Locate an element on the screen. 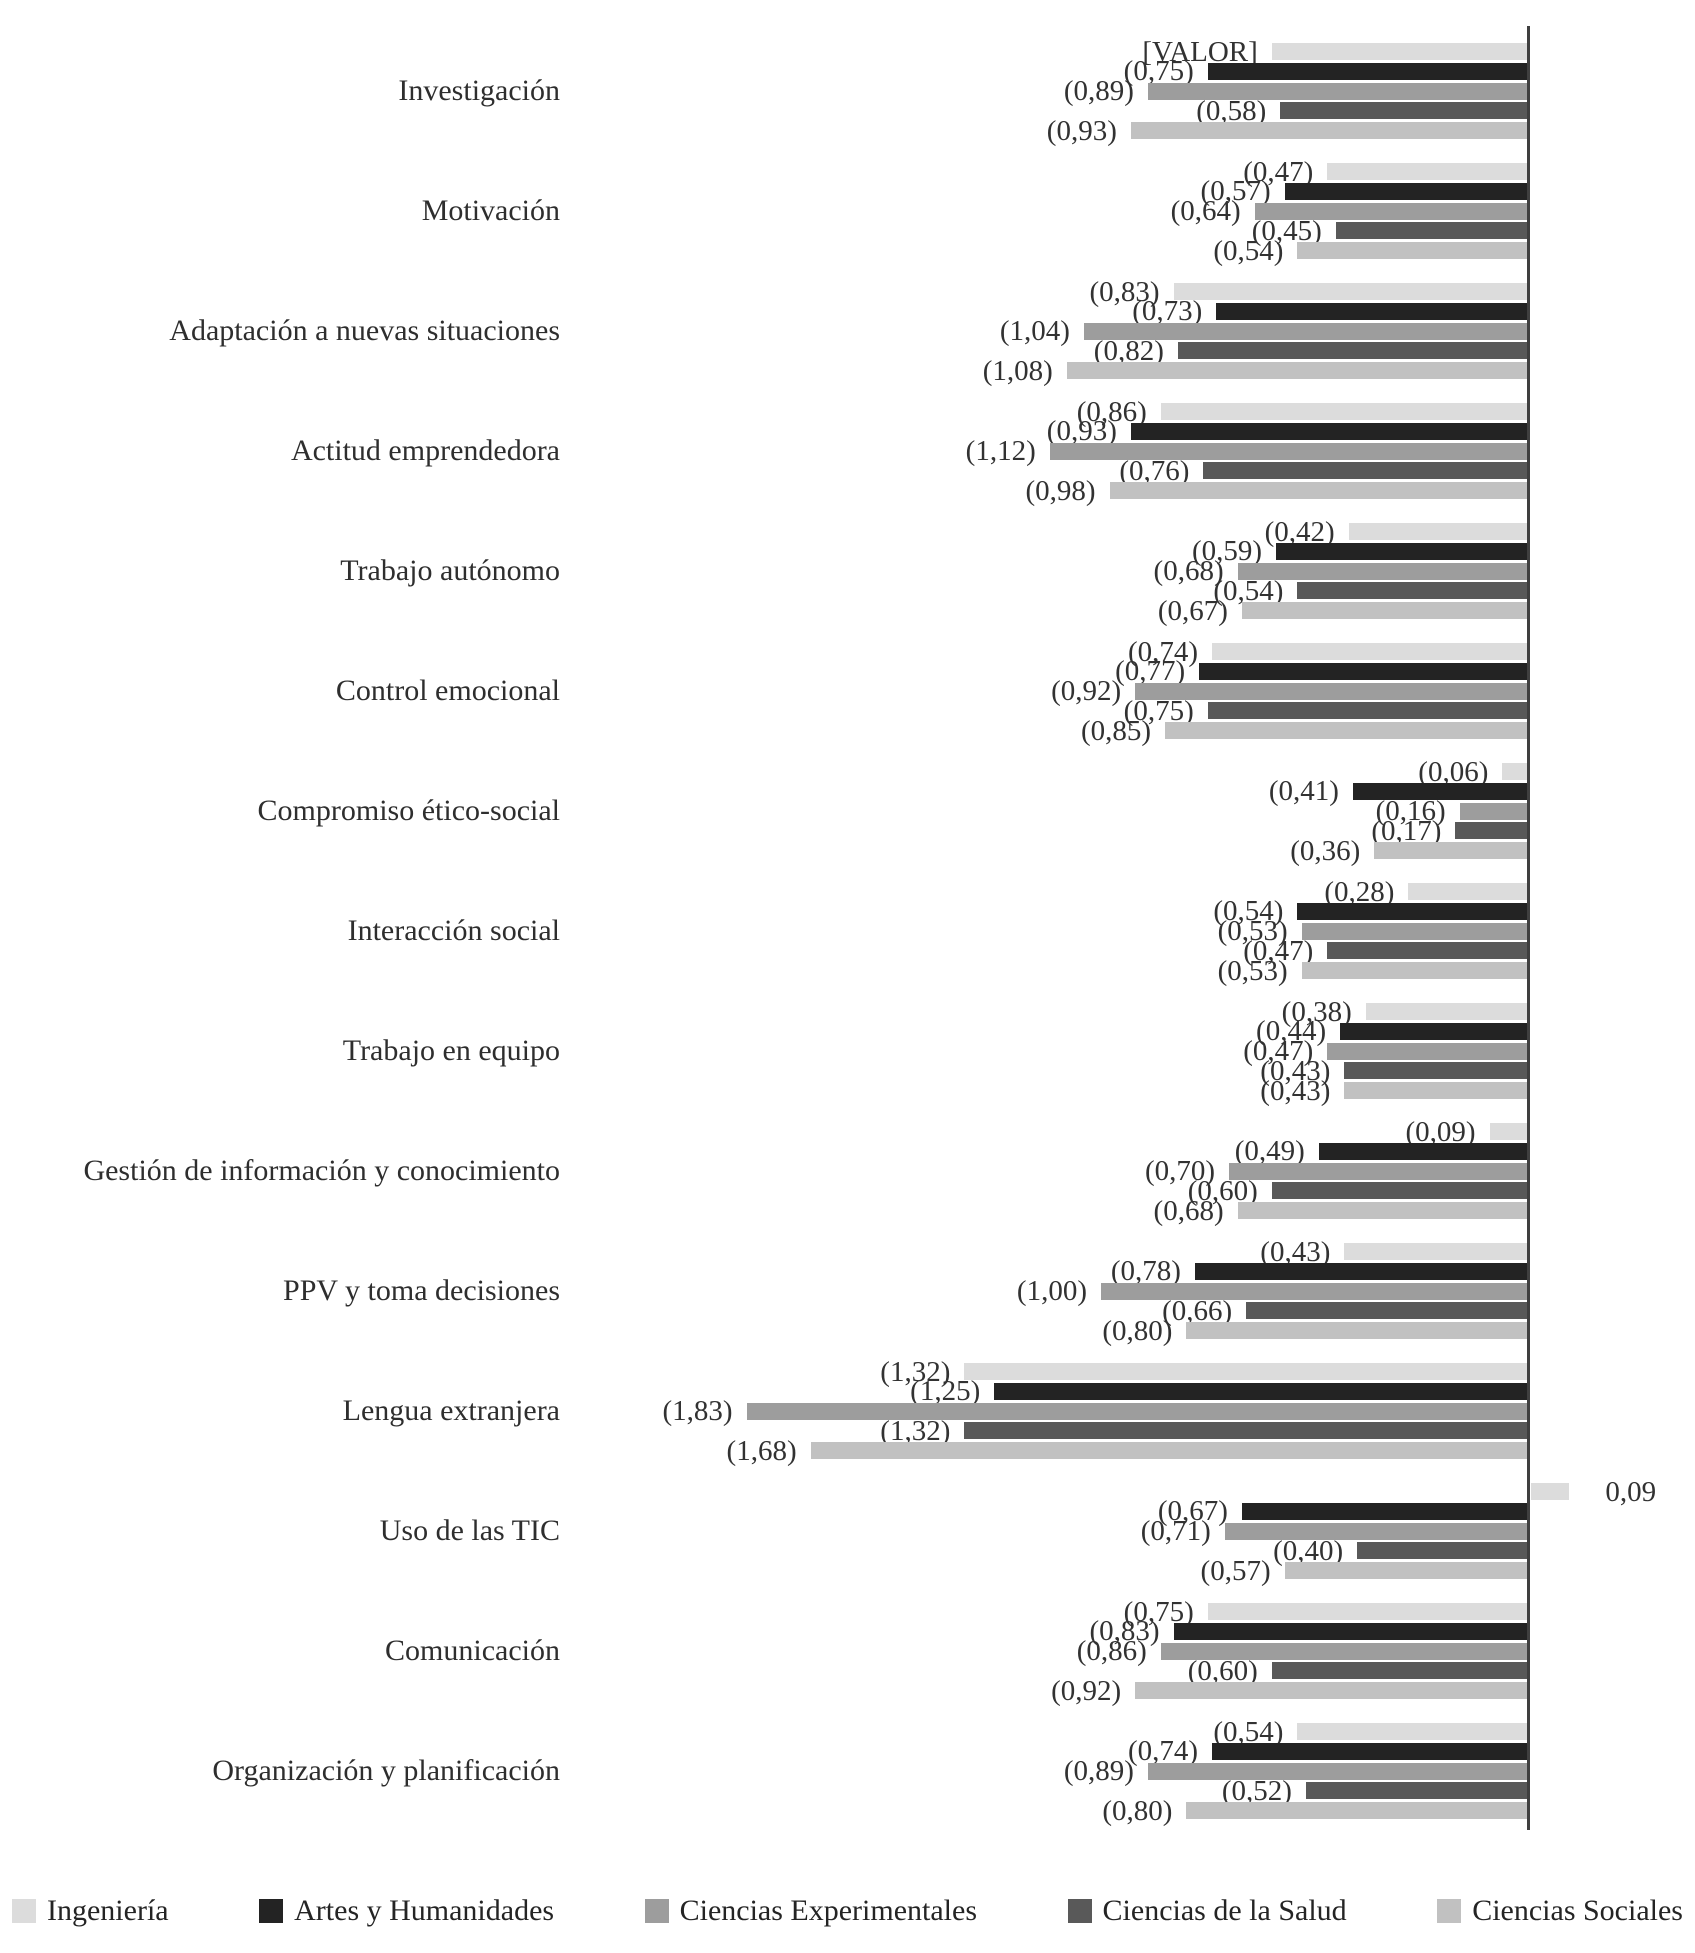 The height and width of the screenshot is (1953, 1695). legend-item: Artes y Humanidades is located at coordinates (406, 1911).